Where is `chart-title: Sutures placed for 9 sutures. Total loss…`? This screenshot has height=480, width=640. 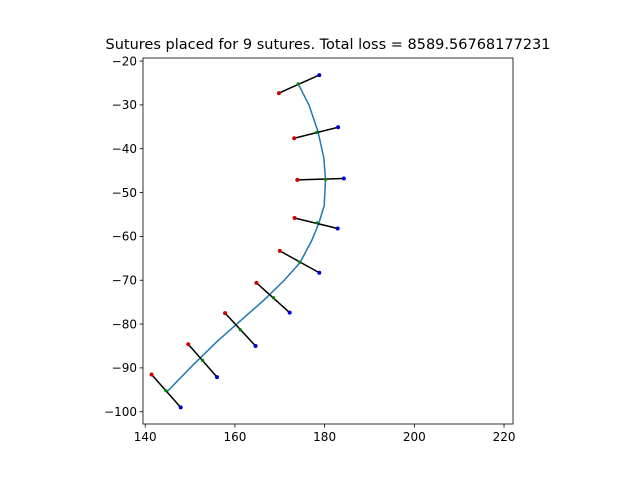
chart-title: Sutures placed for 9 sutures. Total loss… is located at coordinates (328, 45).